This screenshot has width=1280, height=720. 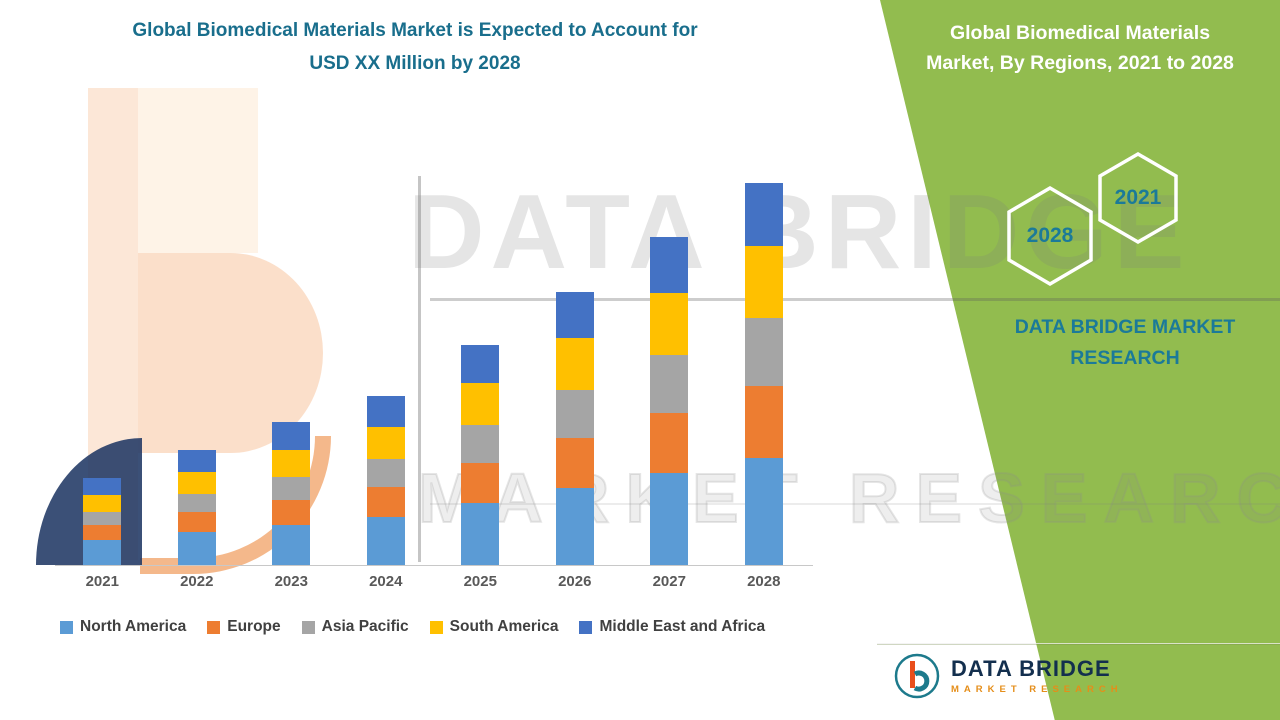 What do you see at coordinates (855, 299) in the screenshot?
I see `watermark-horizontal-line` at bounding box center [855, 299].